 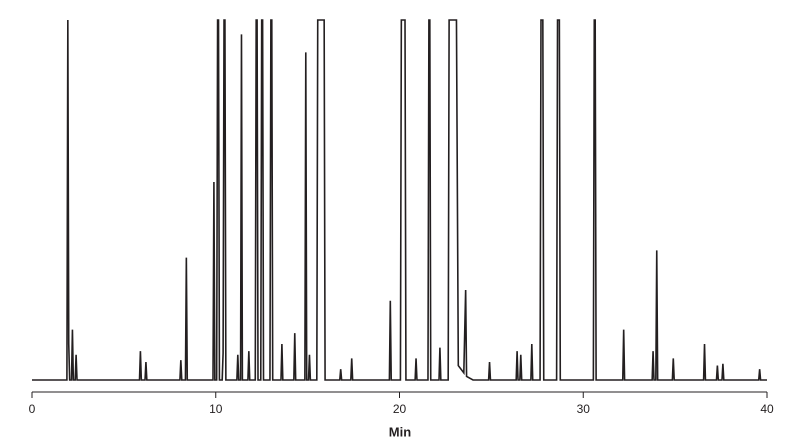 I want to click on x-tick-label: 40, so click(x=767, y=409).